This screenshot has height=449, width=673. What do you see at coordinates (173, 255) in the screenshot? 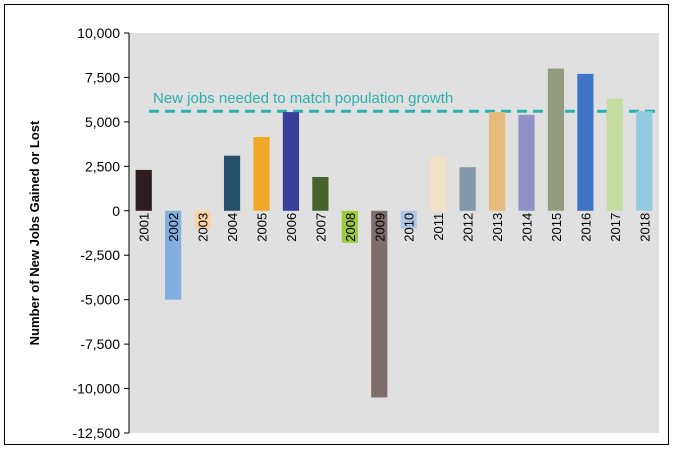
I see `bar-2002` at bounding box center [173, 255].